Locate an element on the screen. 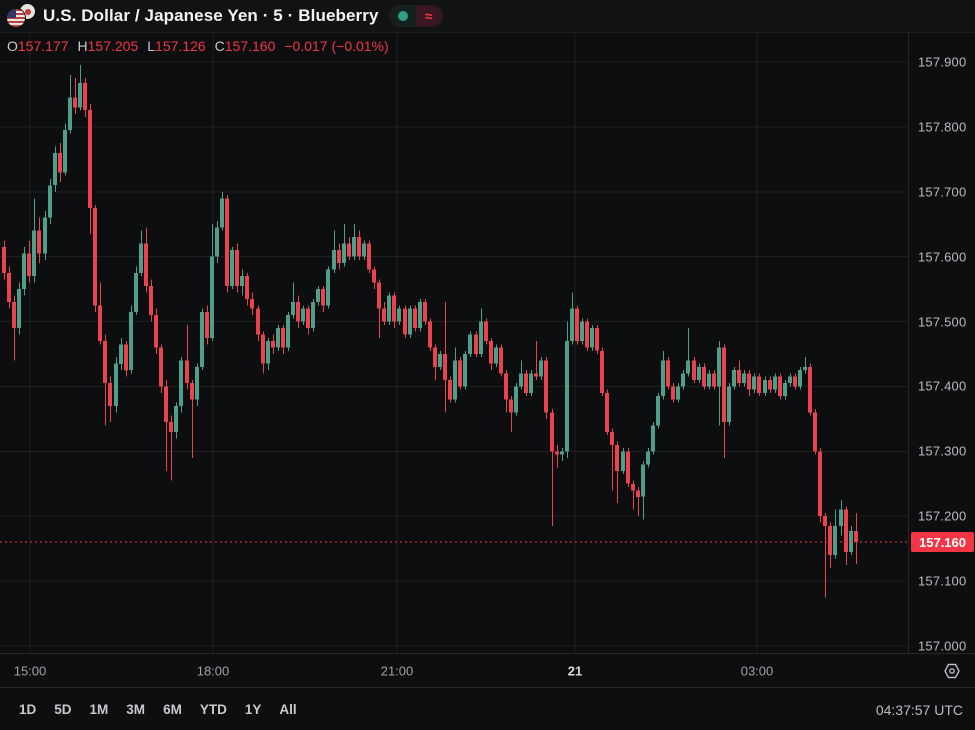 The width and height of the screenshot is (975, 730). range-button-6m: 6M is located at coordinates (172, 709).